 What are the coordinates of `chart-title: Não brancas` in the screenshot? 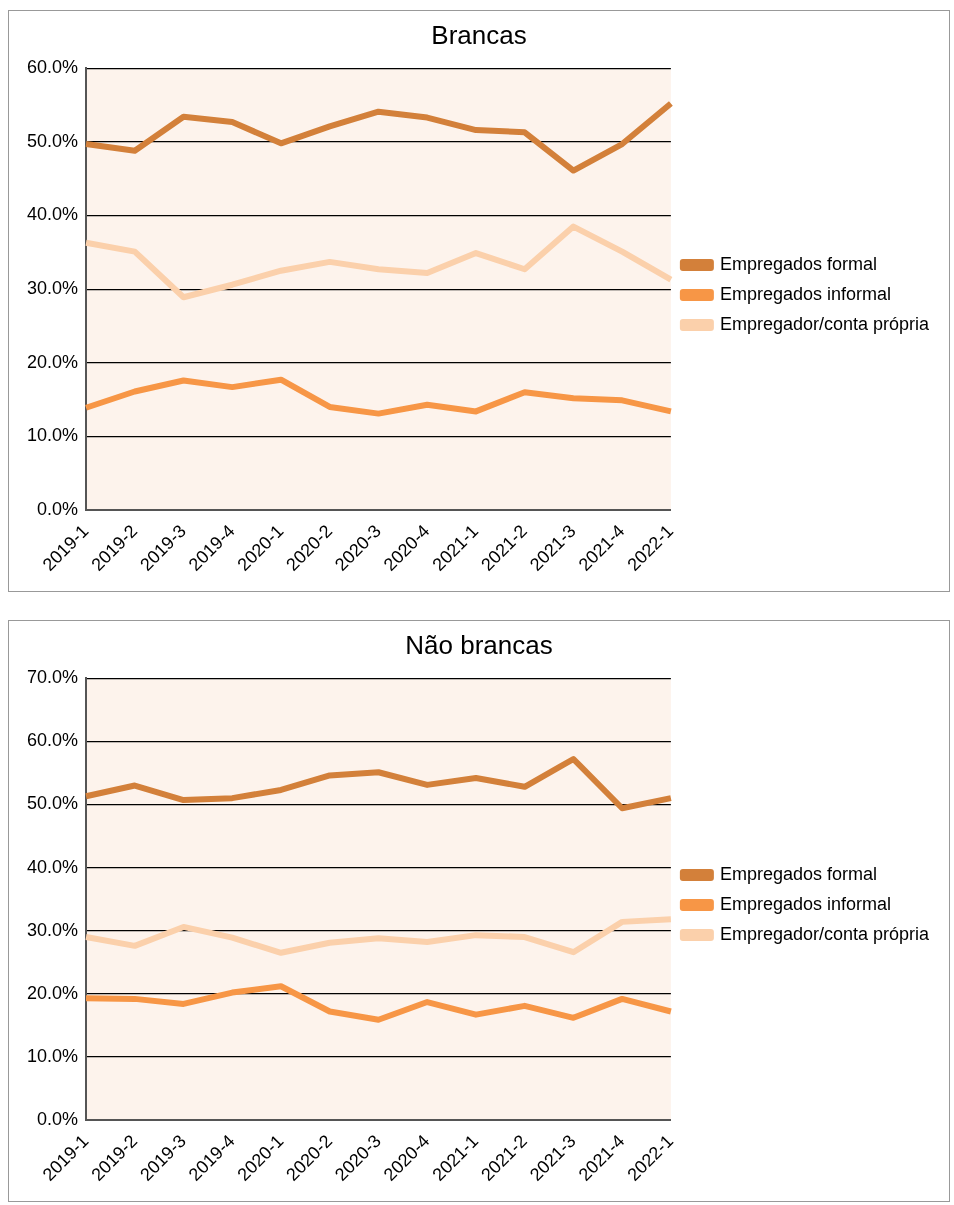 It's located at (479, 644).